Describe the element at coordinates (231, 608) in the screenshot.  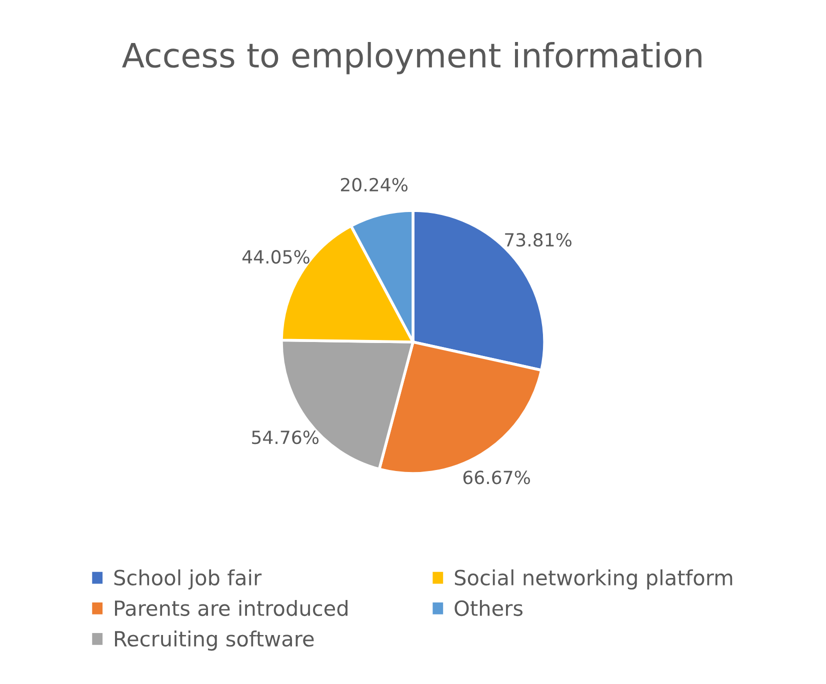
I see `legend-label: Parents are introduced` at that location.